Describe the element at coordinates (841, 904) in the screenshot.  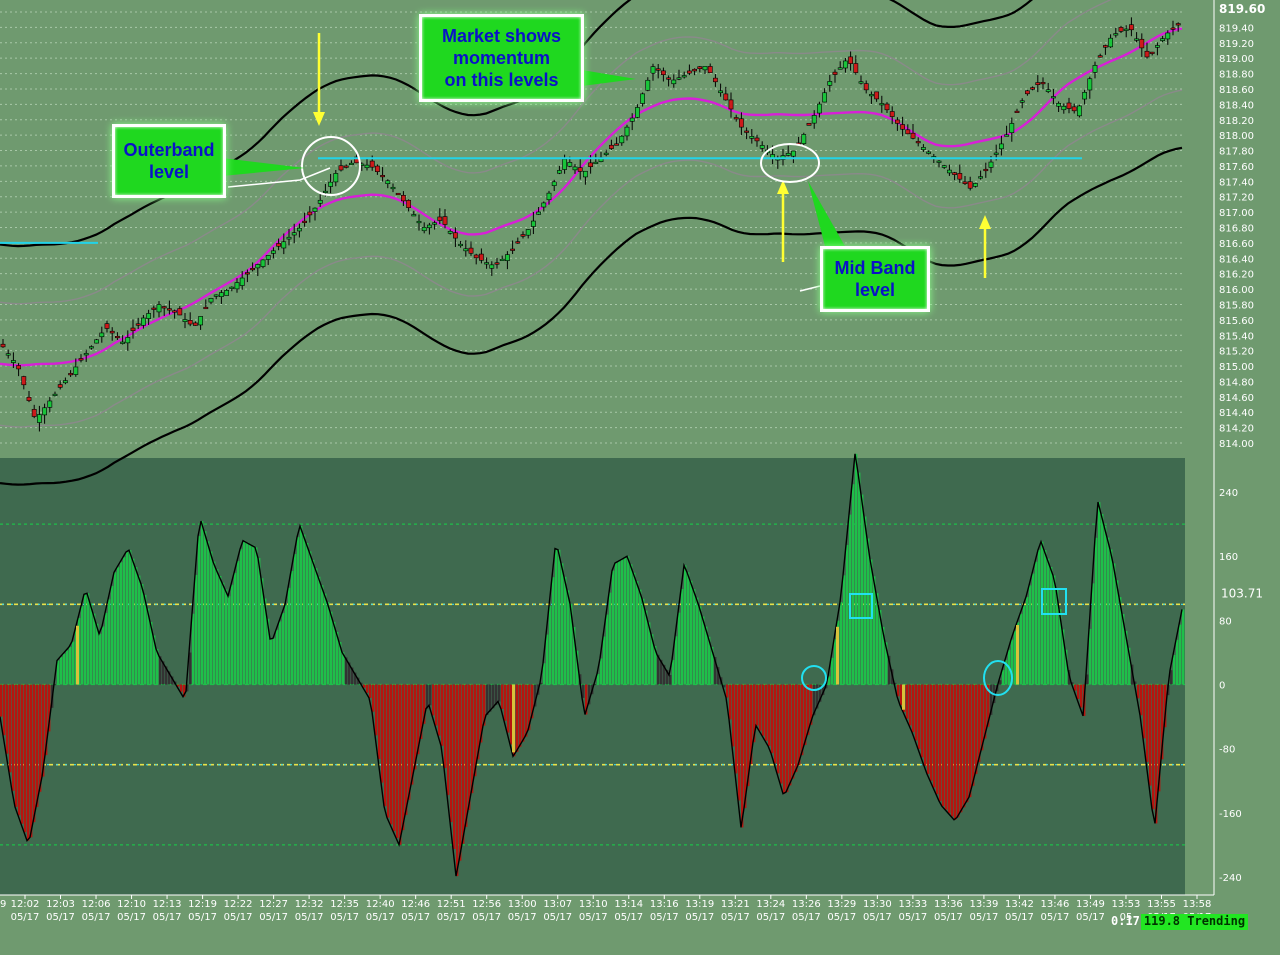
I see `time-tick-label: 13:29` at that location.